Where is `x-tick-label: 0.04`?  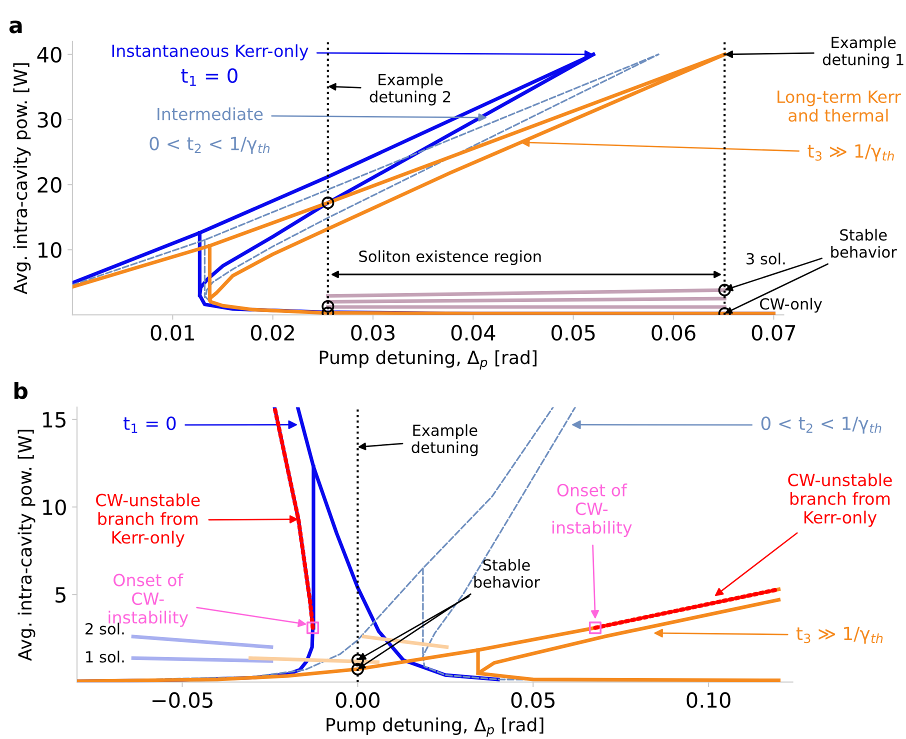
x-tick-label: 0.04 is located at coordinates (473, 332).